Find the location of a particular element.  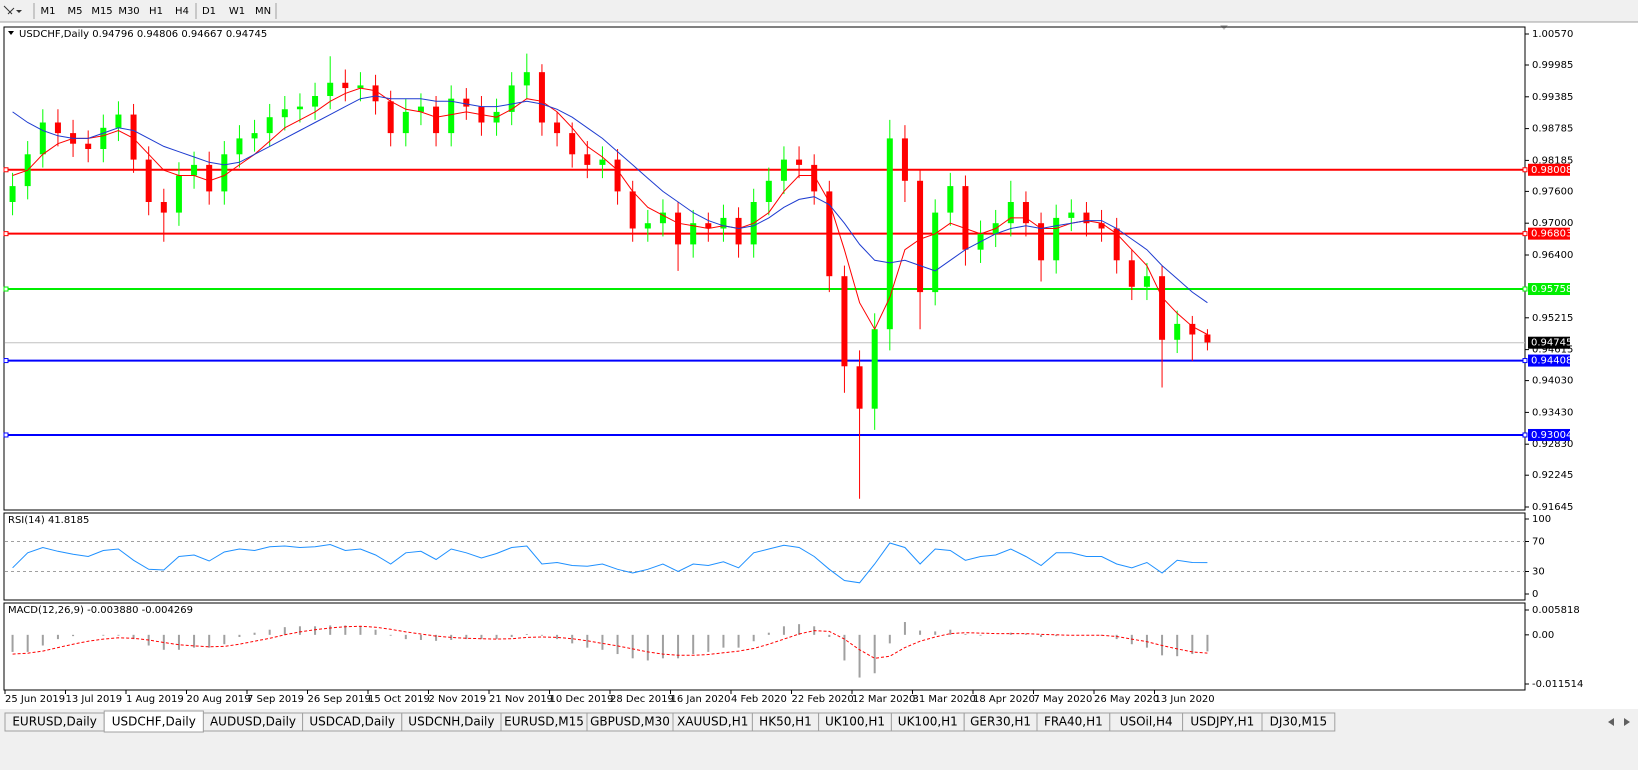

x-tick-label: 13 Jul 2019 is located at coordinates (94, 699).